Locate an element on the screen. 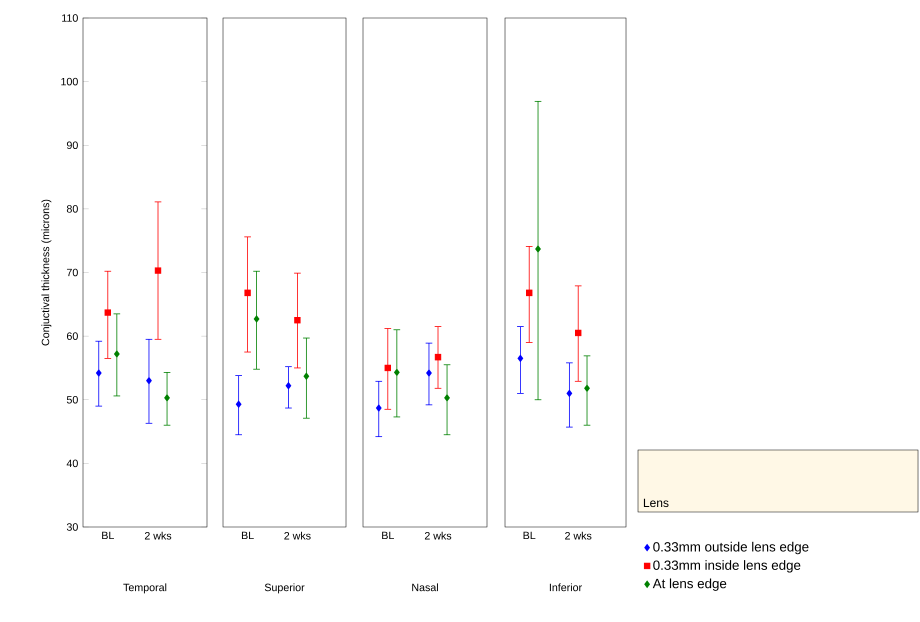 The image size is (920, 622). legend-label: At lens edge is located at coordinates (689, 584).